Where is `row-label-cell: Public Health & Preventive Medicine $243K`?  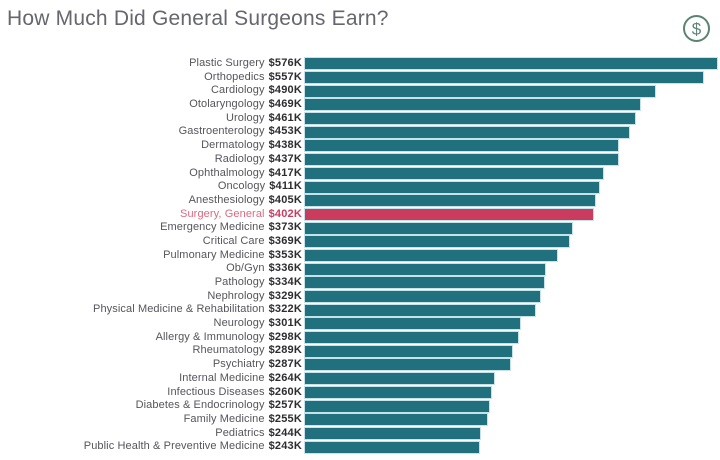 row-label-cell: Public Health & Preventive Medicine $243K is located at coordinates (152, 447).